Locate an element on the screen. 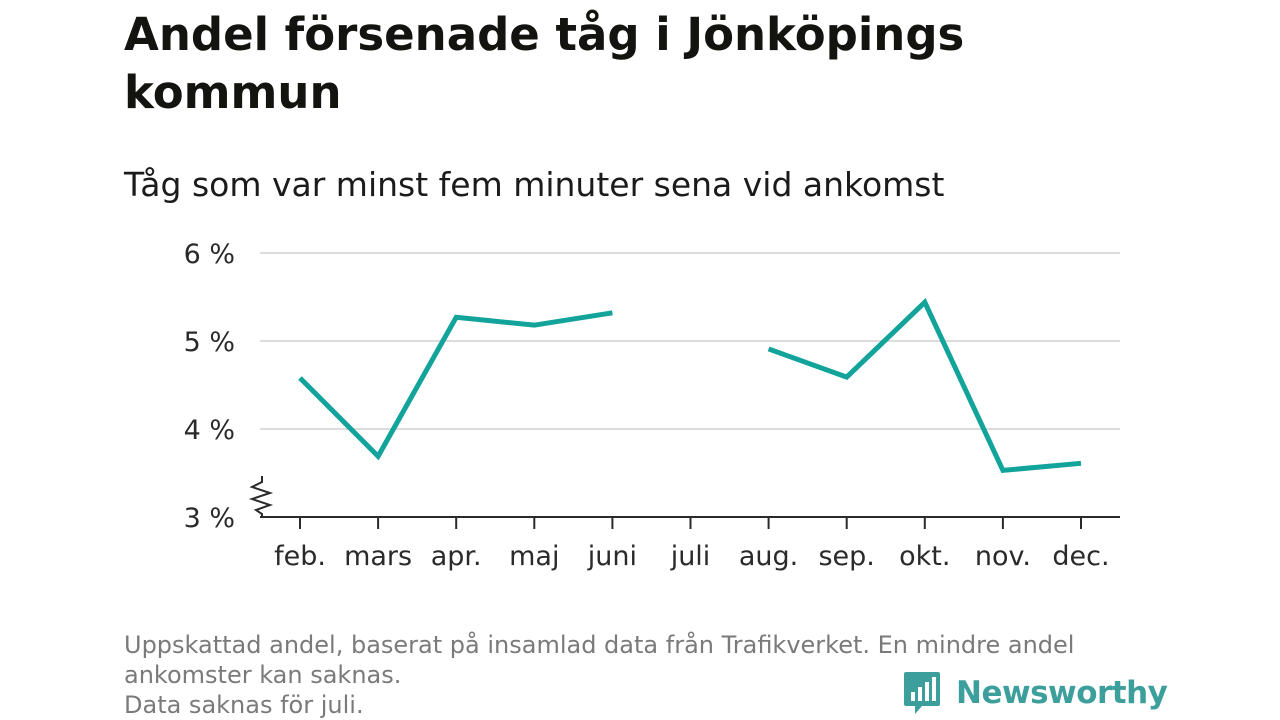  y-tick-label: 4 % is located at coordinates (209, 430).